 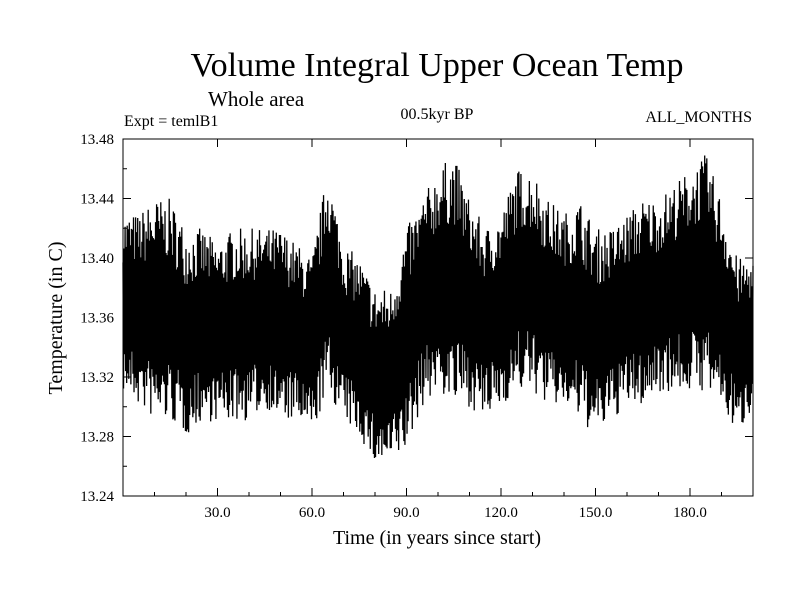 I want to click on y-tick-label: 13.48, so click(x=97, y=140).